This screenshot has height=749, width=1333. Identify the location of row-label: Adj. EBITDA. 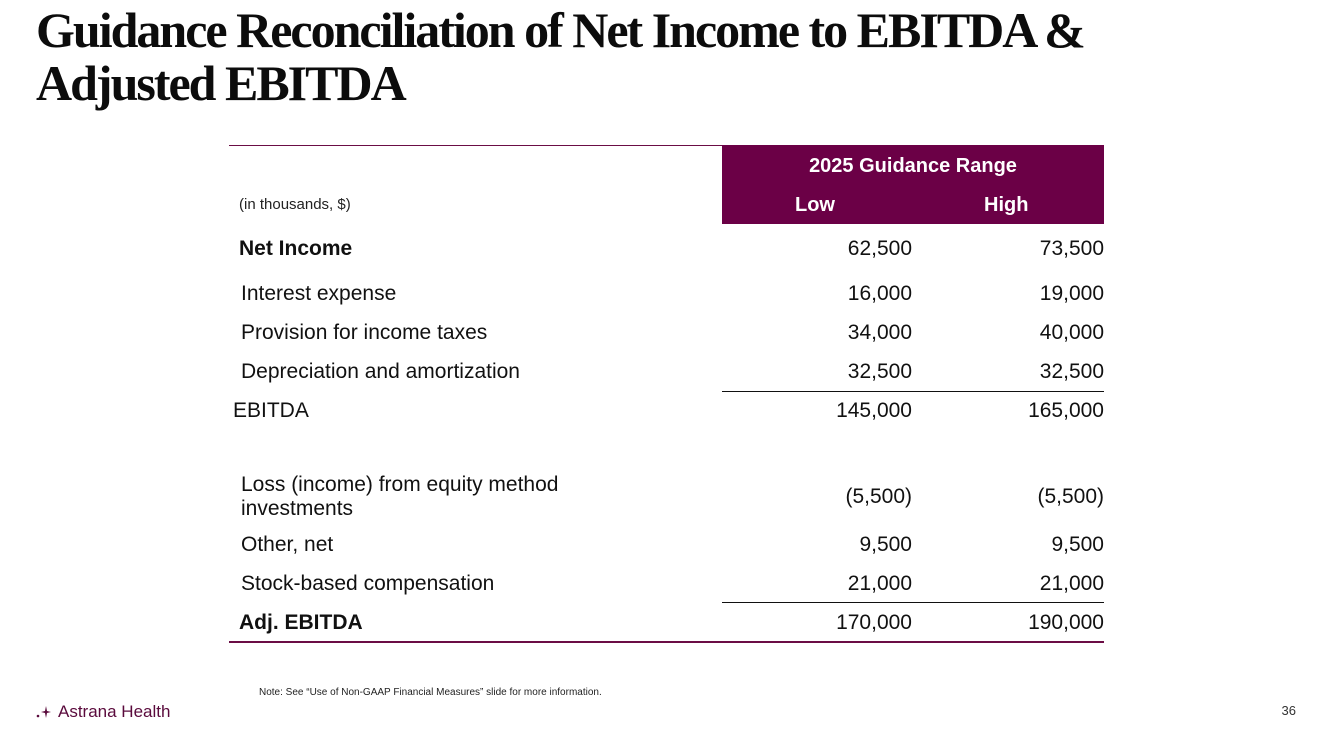
(301, 622).